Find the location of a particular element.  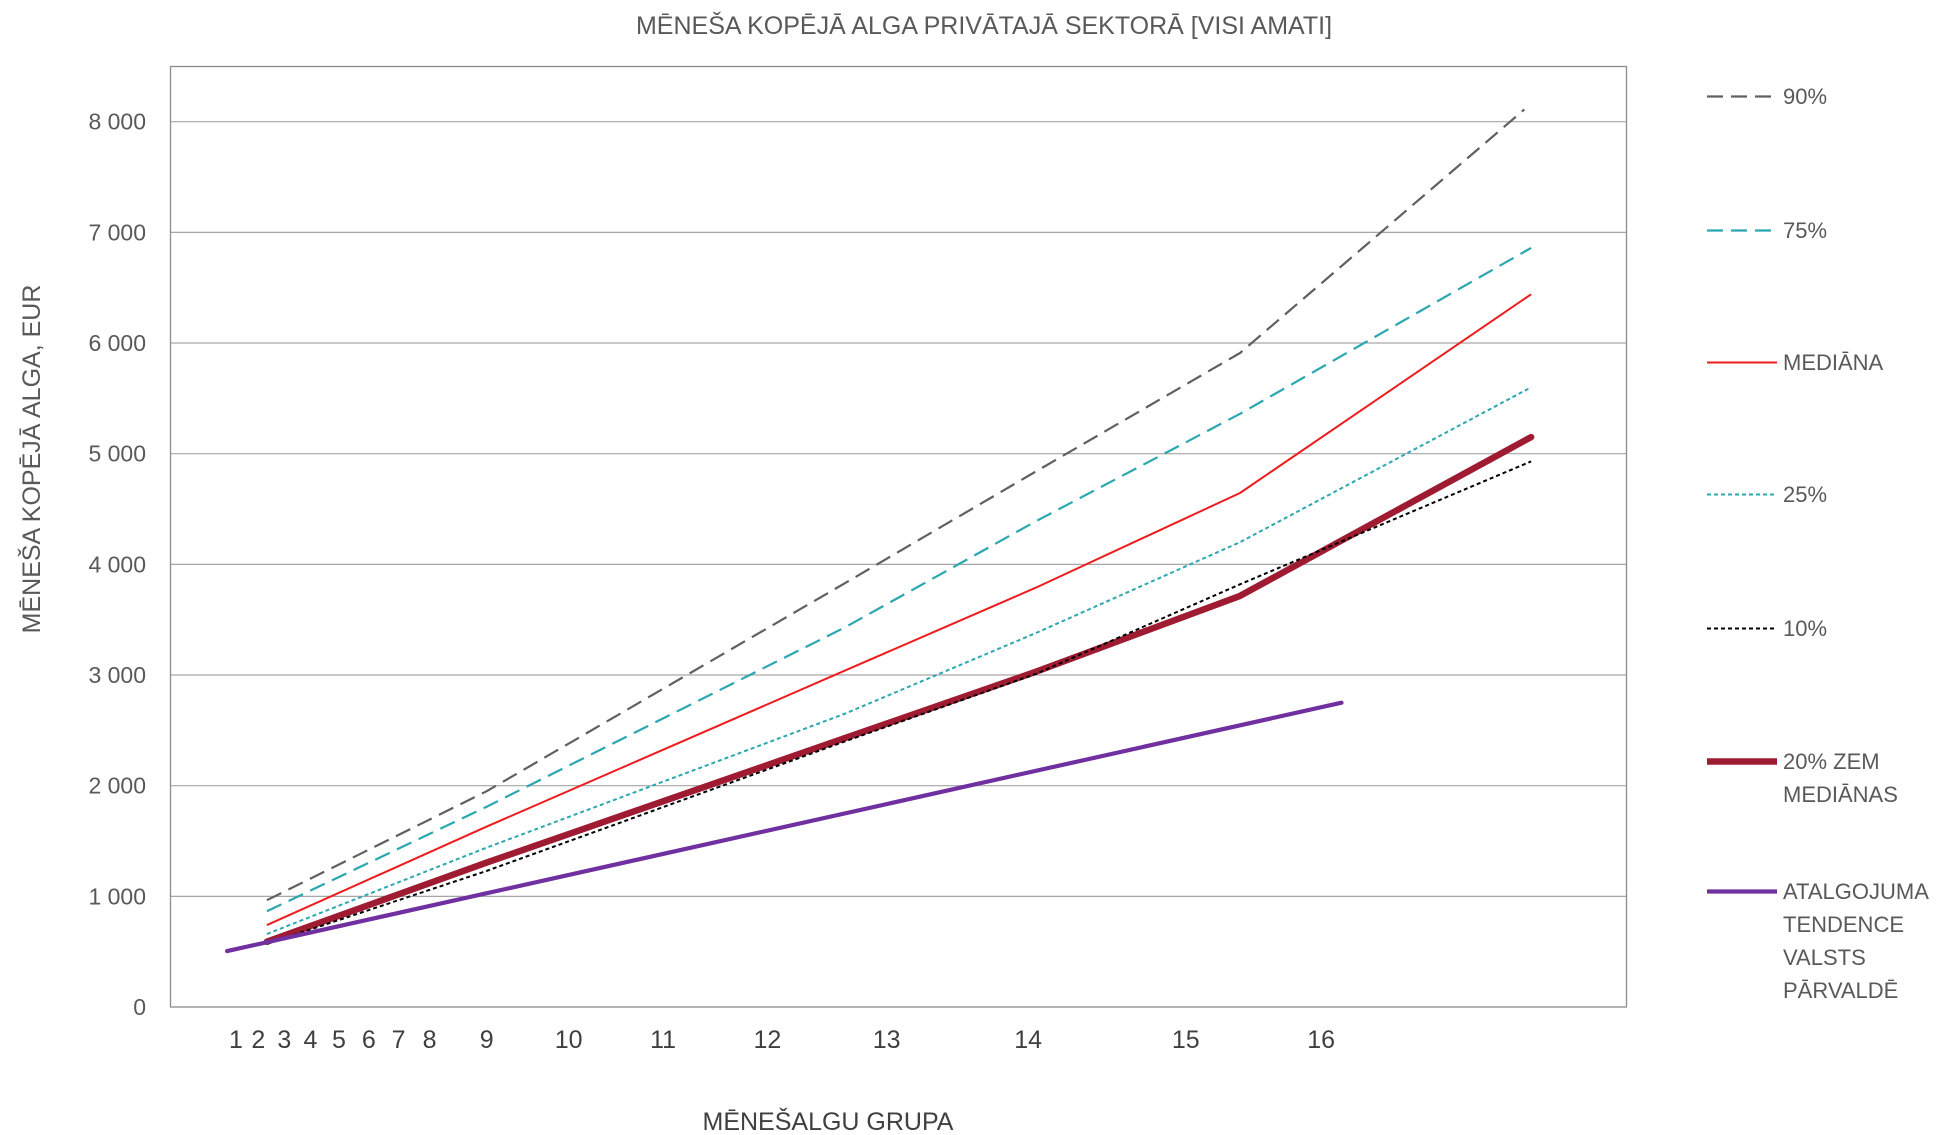

y-tick-label: 5 000 is located at coordinates (117, 454).